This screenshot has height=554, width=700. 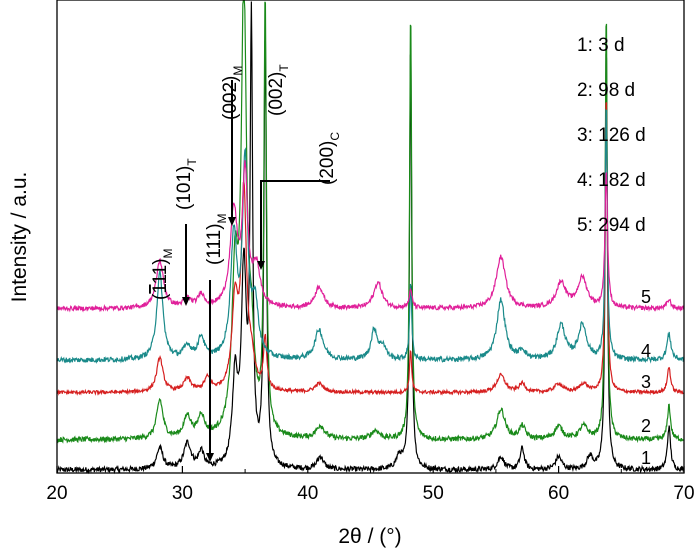 I want to click on legend-entry: 2: 98 d, so click(x=606, y=90).